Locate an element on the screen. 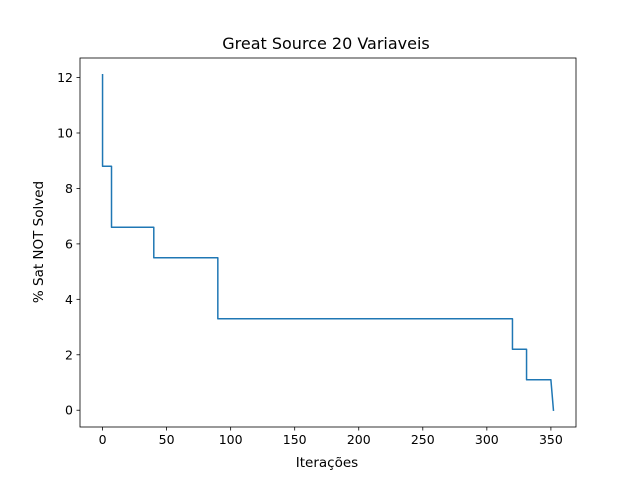 The width and height of the screenshot is (640, 480). x-tick-label: 250 is located at coordinates (423, 439).